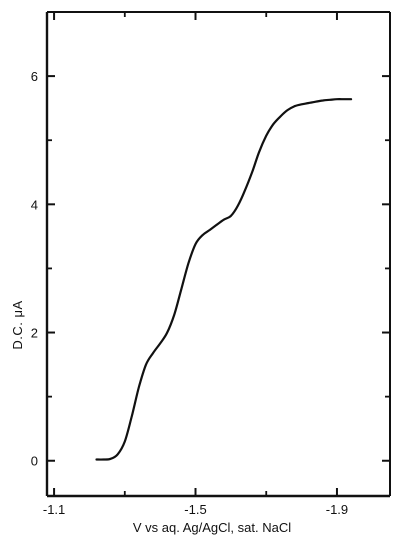  What do you see at coordinates (212, 527) in the screenshot?
I see `x-axis-label: V vs aq. Ag/AgCl, sat. NaCl` at bounding box center [212, 527].